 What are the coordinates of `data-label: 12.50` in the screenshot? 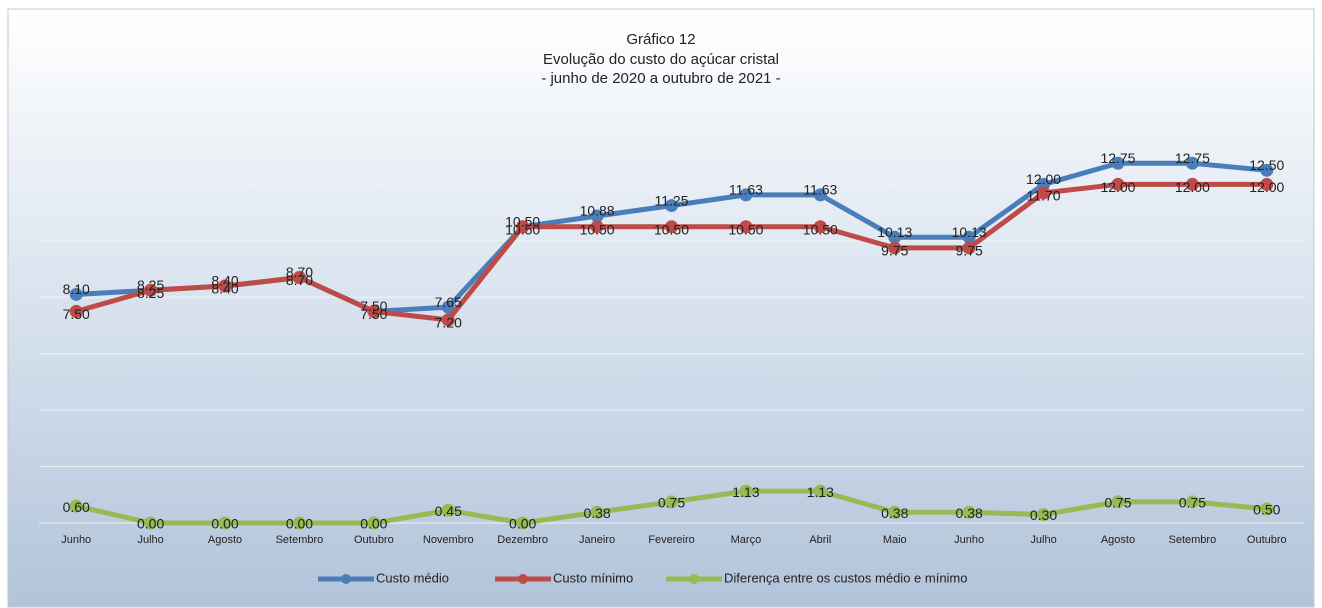 It's located at (1266, 165).